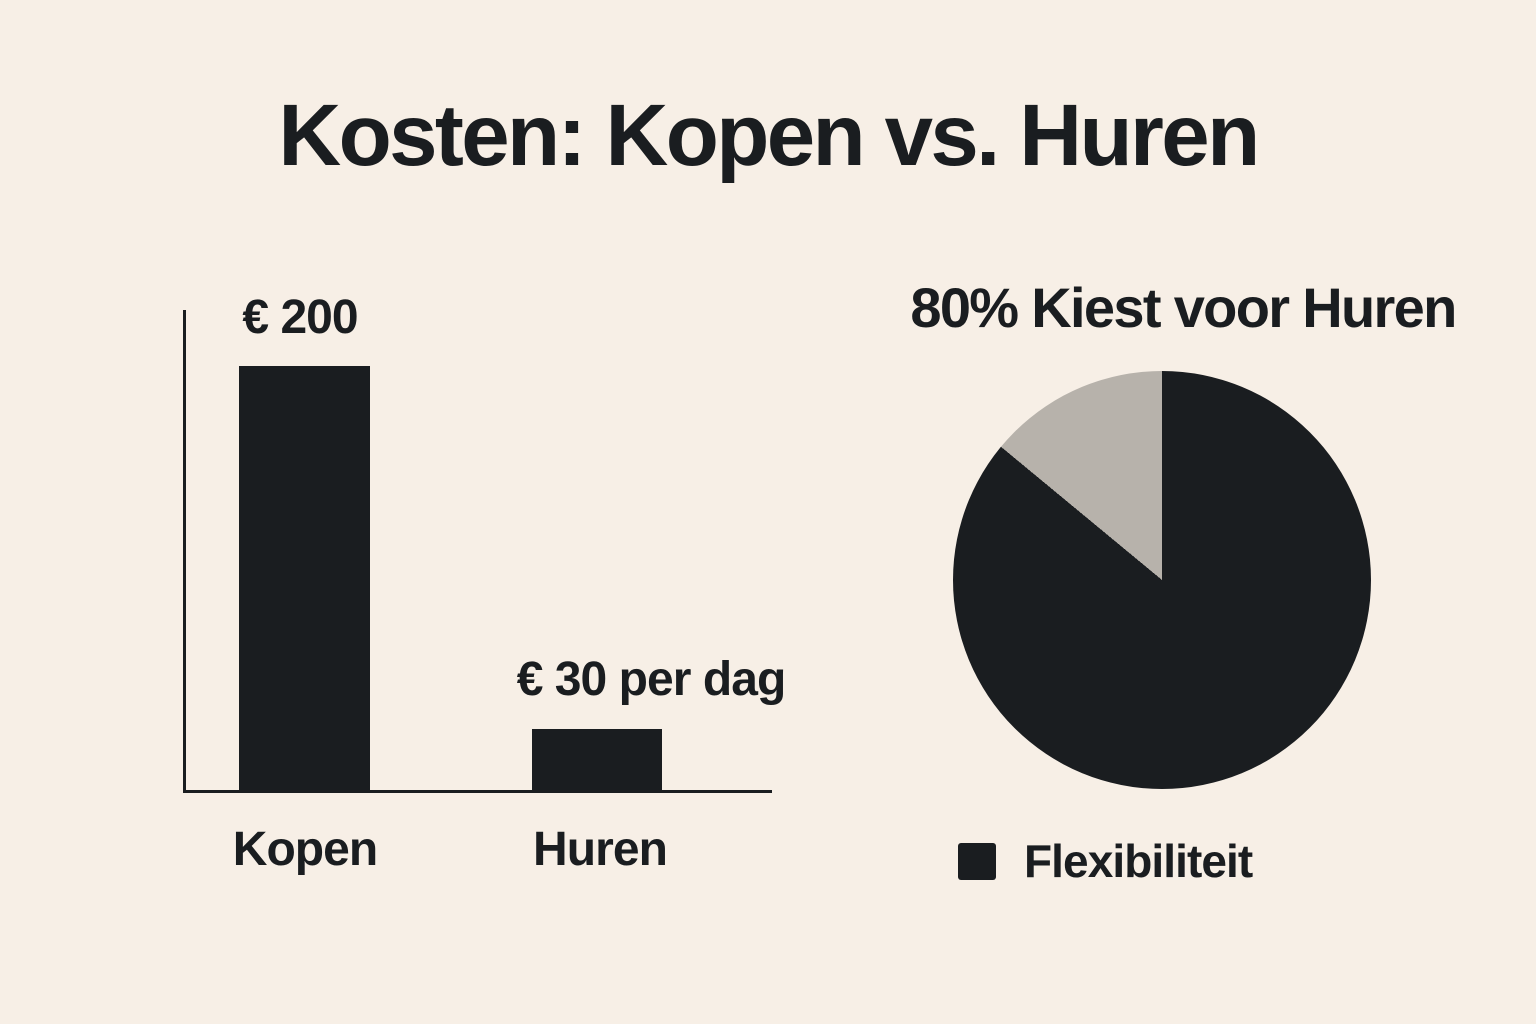 The image size is (1536, 1024). What do you see at coordinates (305, 849) in the screenshot?
I see `category-label-kopen: Kopen` at bounding box center [305, 849].